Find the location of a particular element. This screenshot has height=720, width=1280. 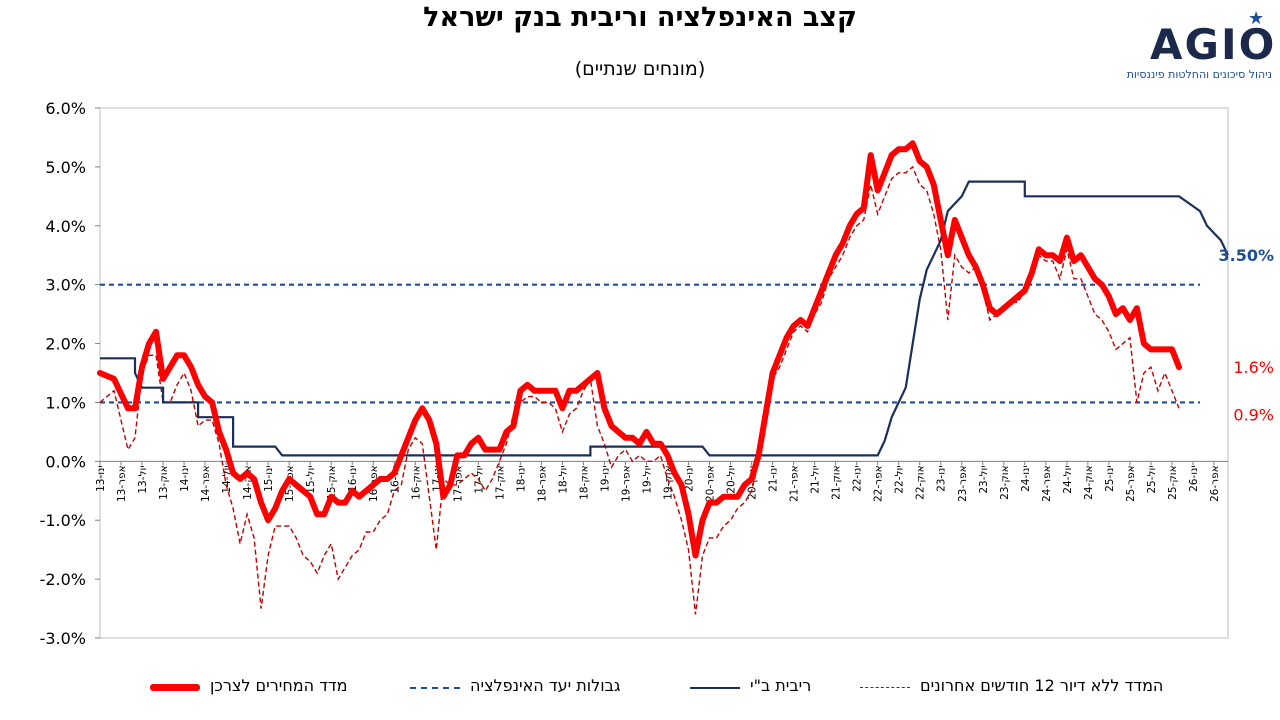

x-tick-label: אוק-15 is located at coordinates (332, 482).